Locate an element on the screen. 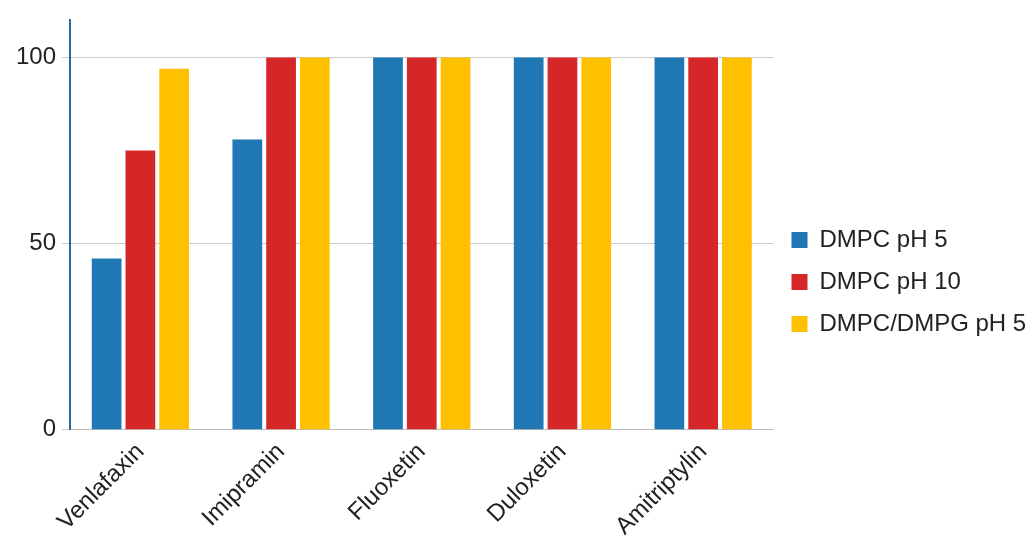 Image resolution: width=1033 pixels, height=549 pixels. y-tick-label: 100 is located at coordinates (36, 56).